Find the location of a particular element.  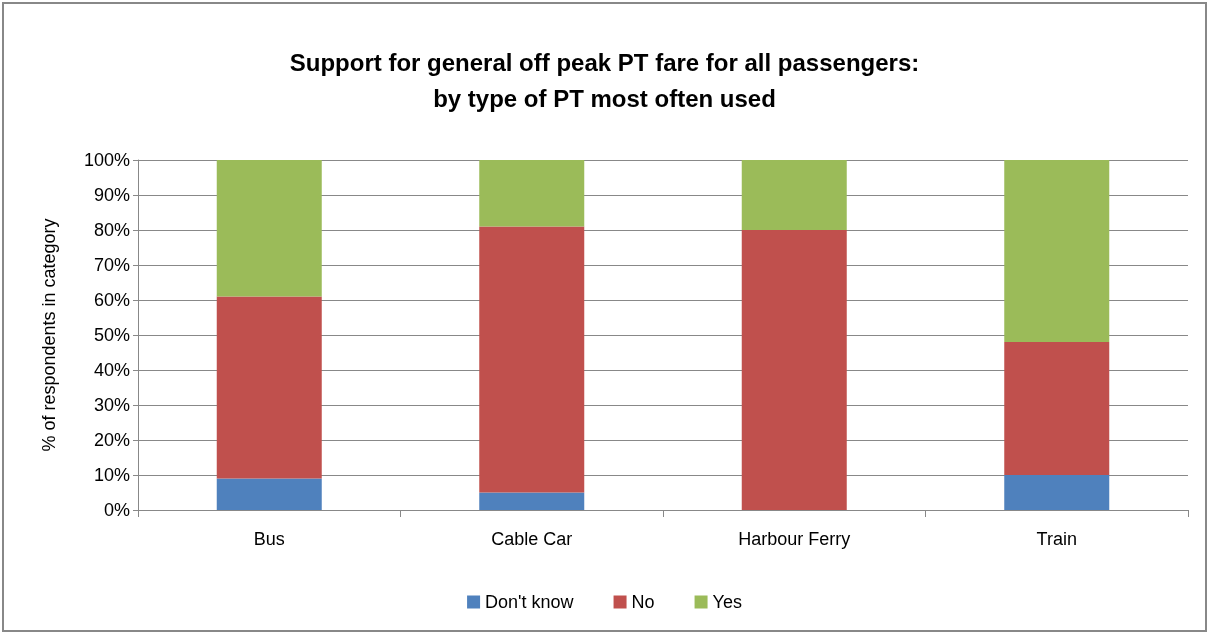

y-tick-label: 80% is located at coordinates (111, 230).